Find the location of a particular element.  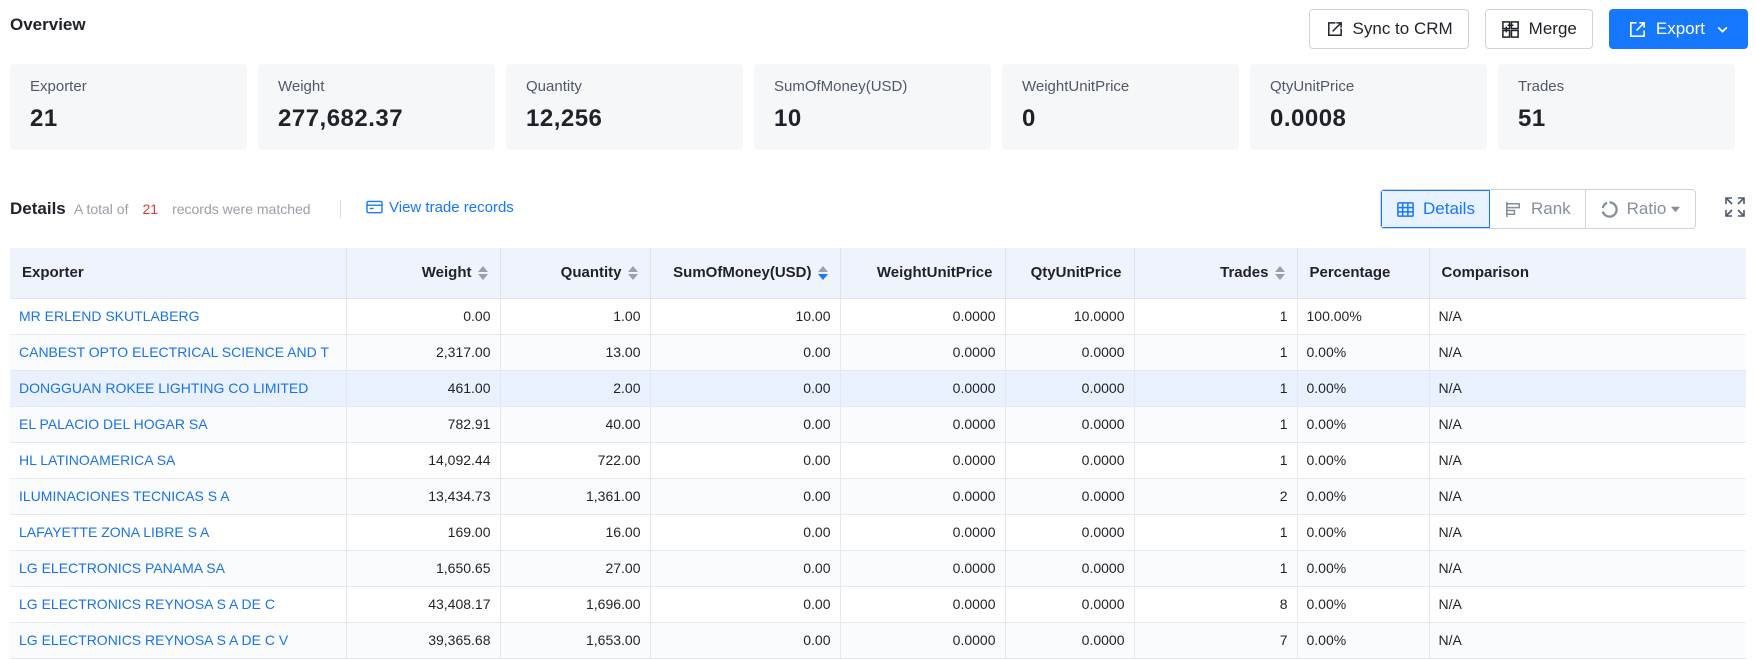

export-icon is located at coordinates (1637, 29).